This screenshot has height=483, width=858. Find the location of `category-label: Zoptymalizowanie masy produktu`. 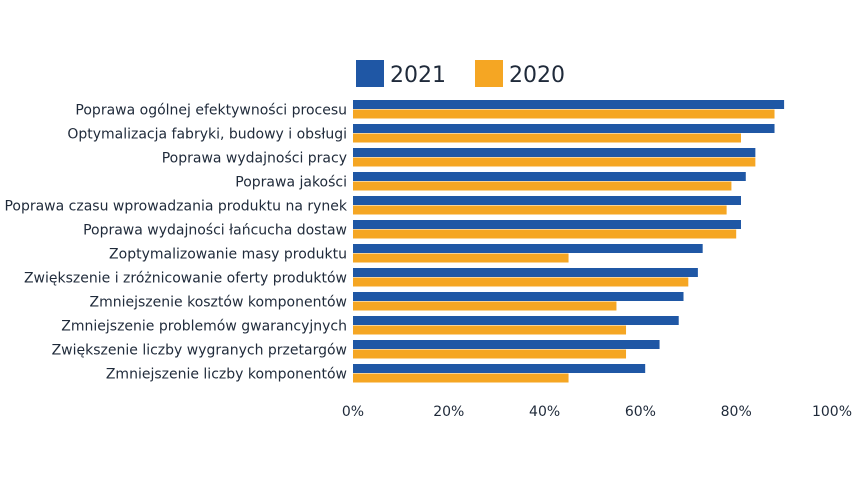

category-label: Zoptymalizowanie masy produktu is located at coordinates (228, 255).